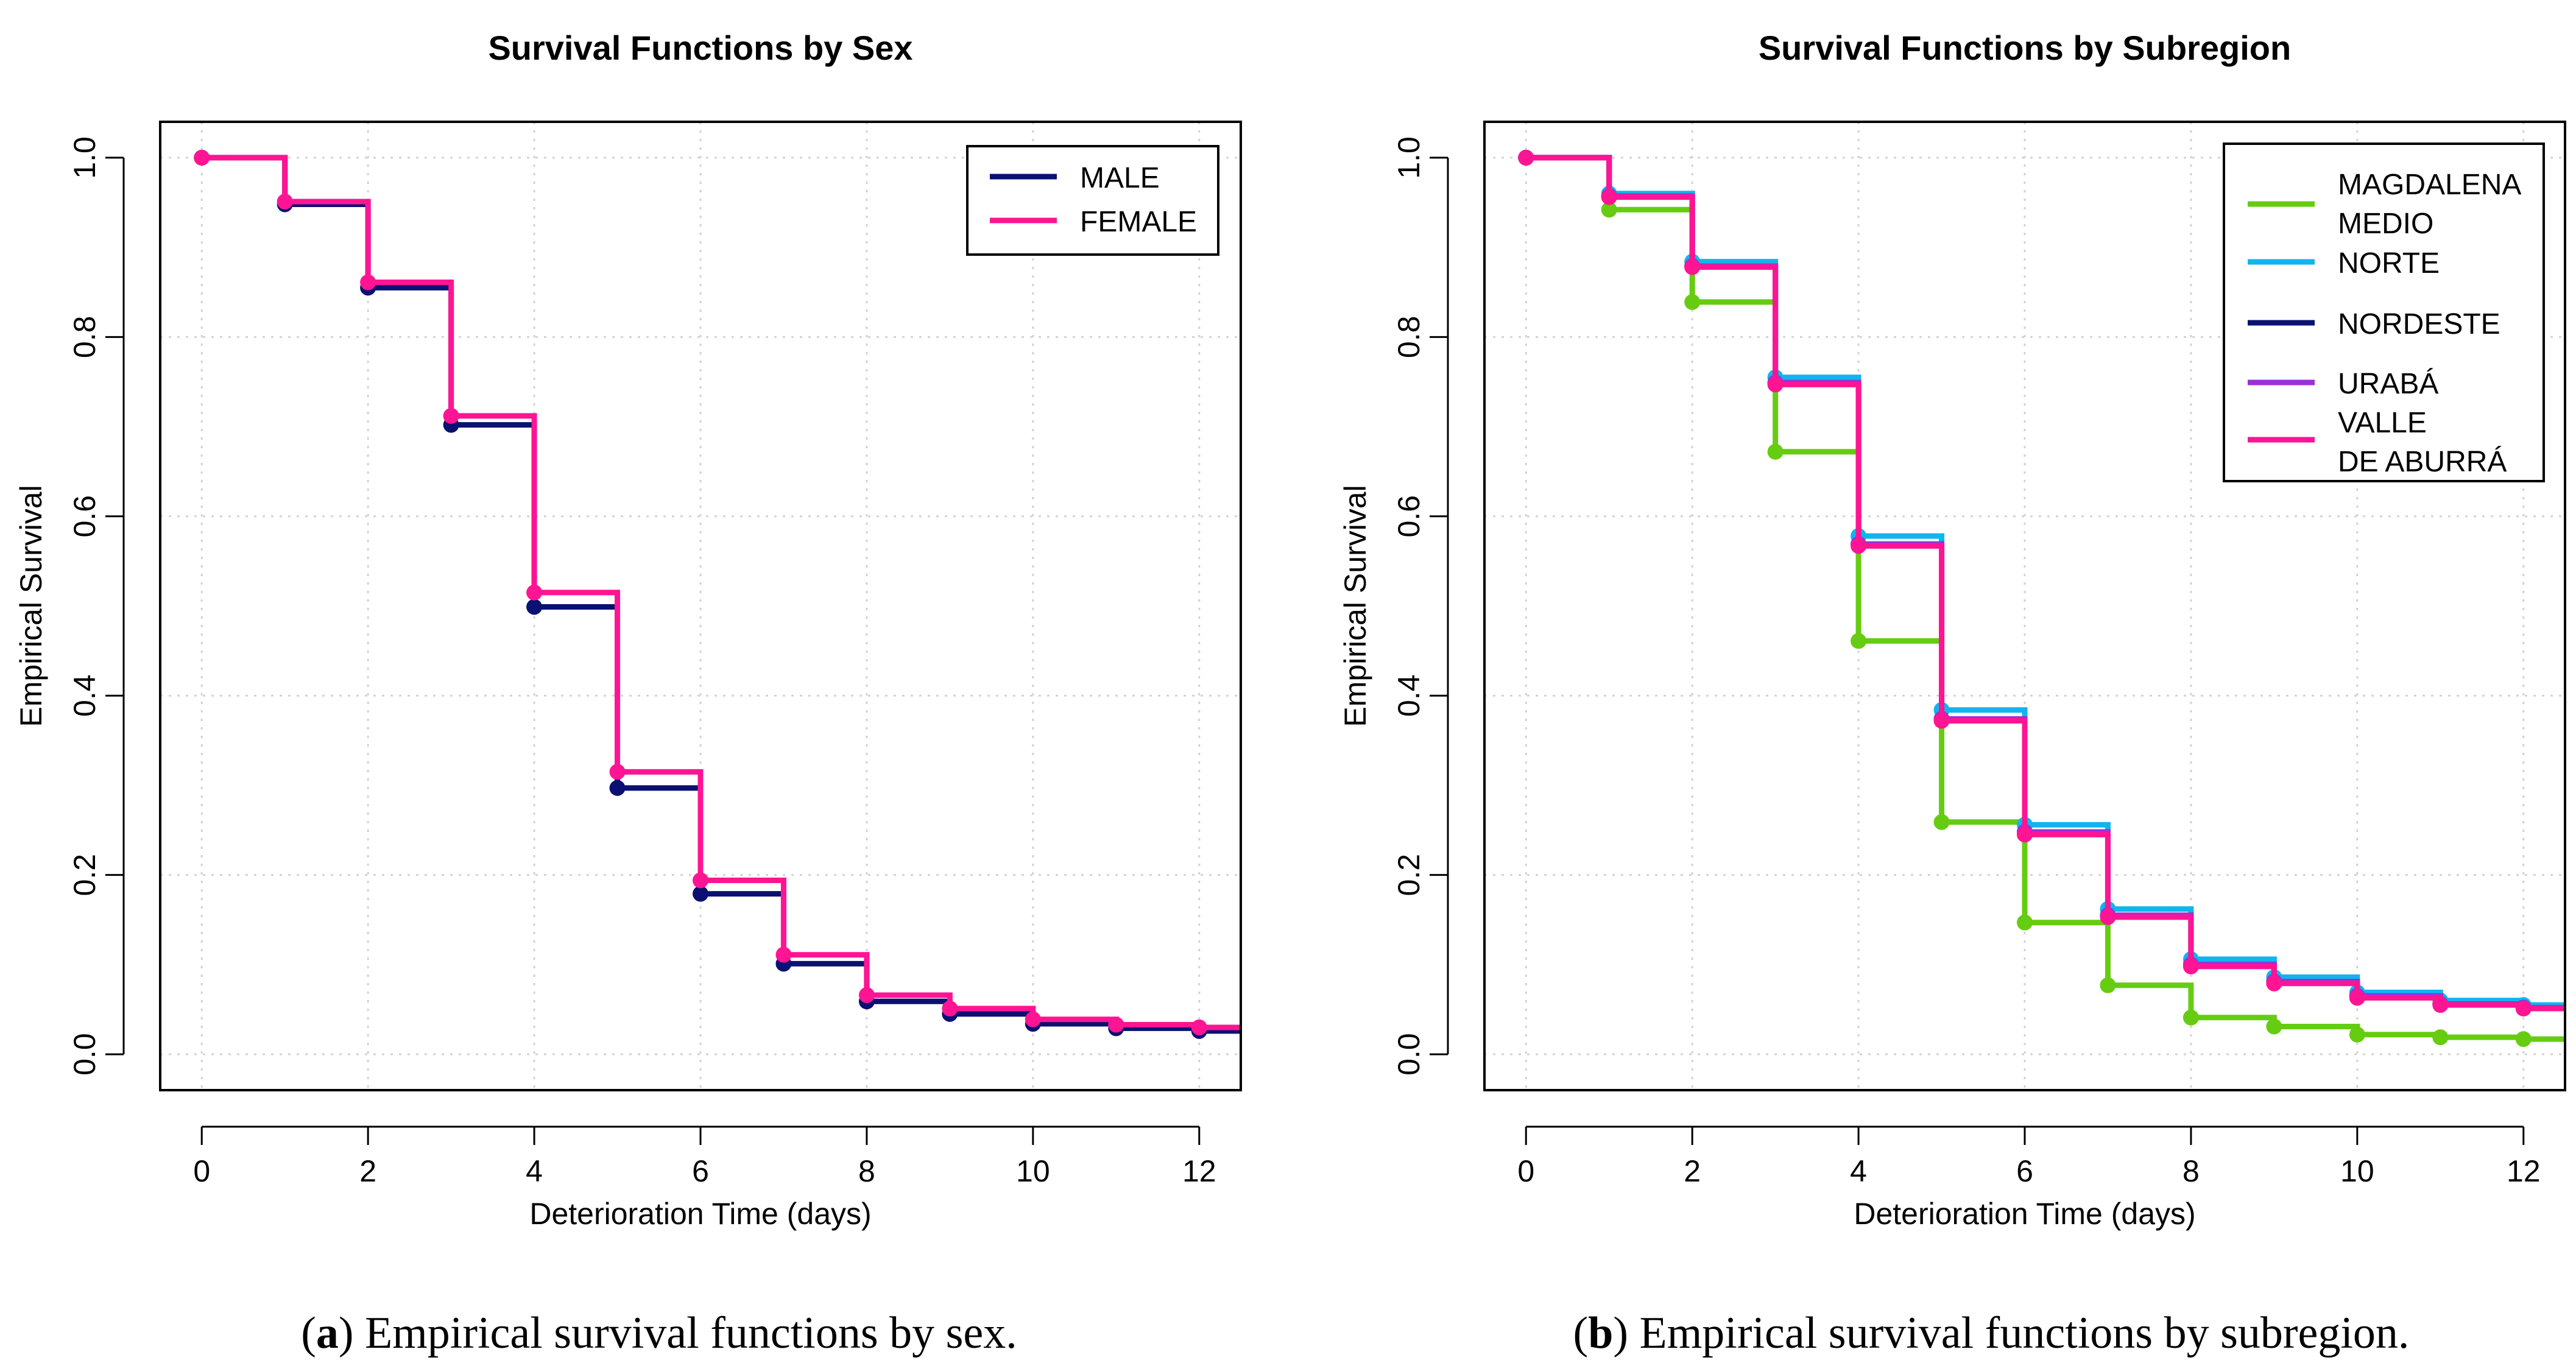 This screenshot has height=1363, width=2576. What do you see at coordinates (2025, 48) in the screenshot?
I see `chart-title: Survival Functions by Subregion` at bounding box center [2025, 48].